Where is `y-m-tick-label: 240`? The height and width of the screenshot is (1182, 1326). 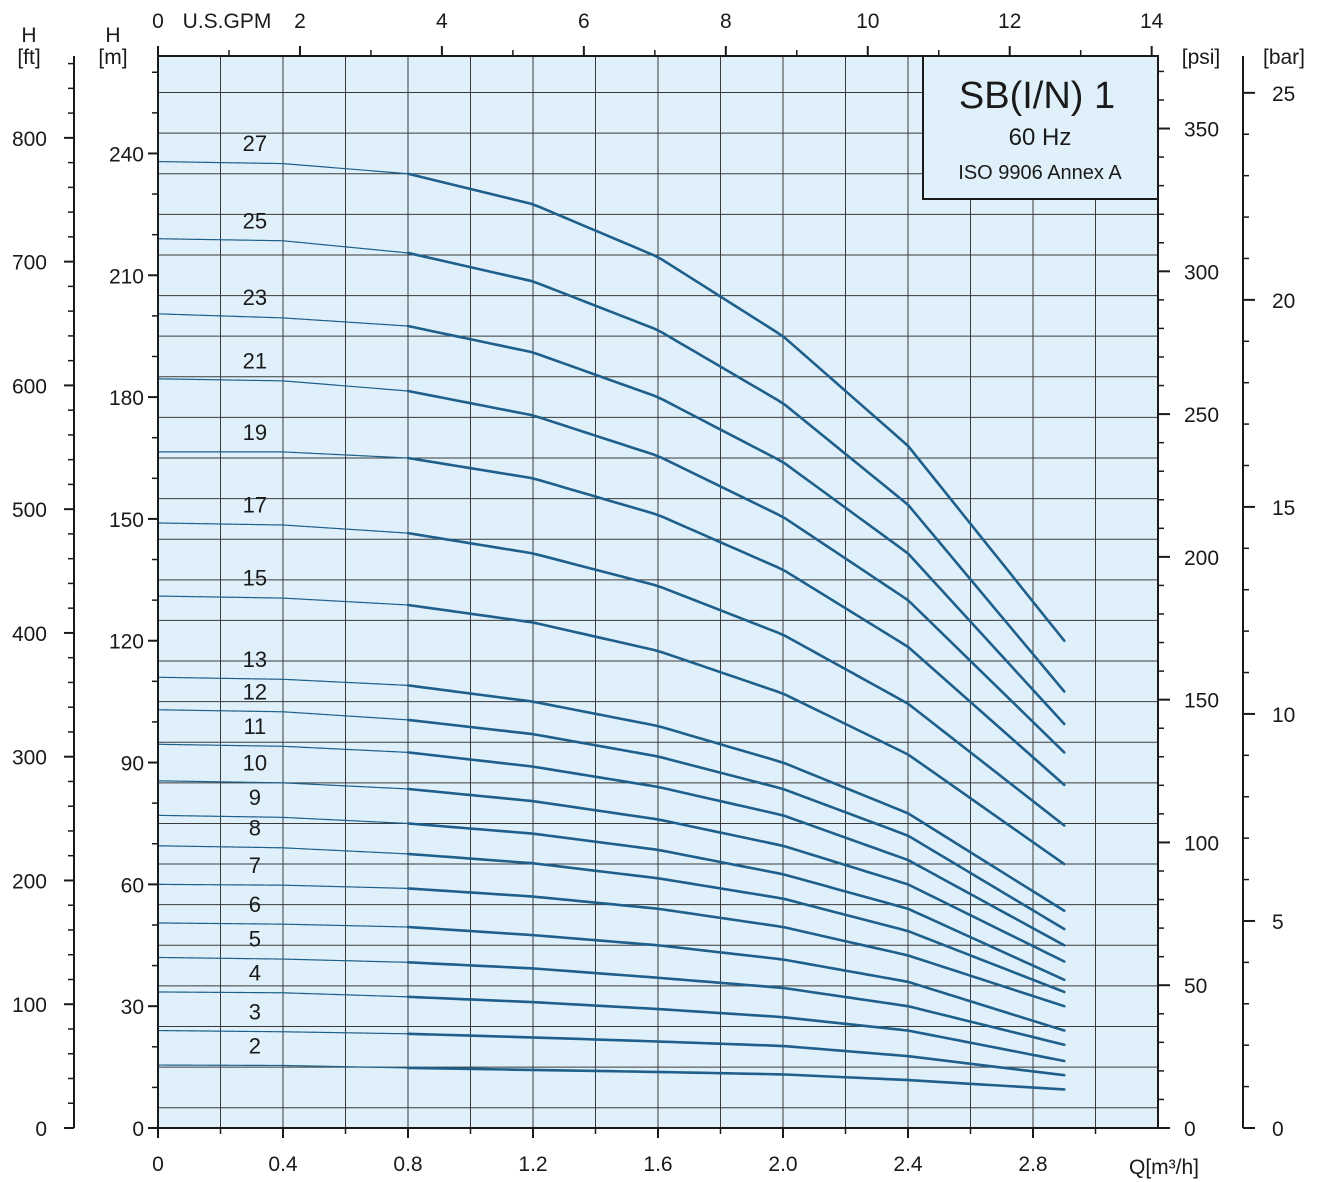 y-m-tick-label: 240 is located at coordinates (126, 154).